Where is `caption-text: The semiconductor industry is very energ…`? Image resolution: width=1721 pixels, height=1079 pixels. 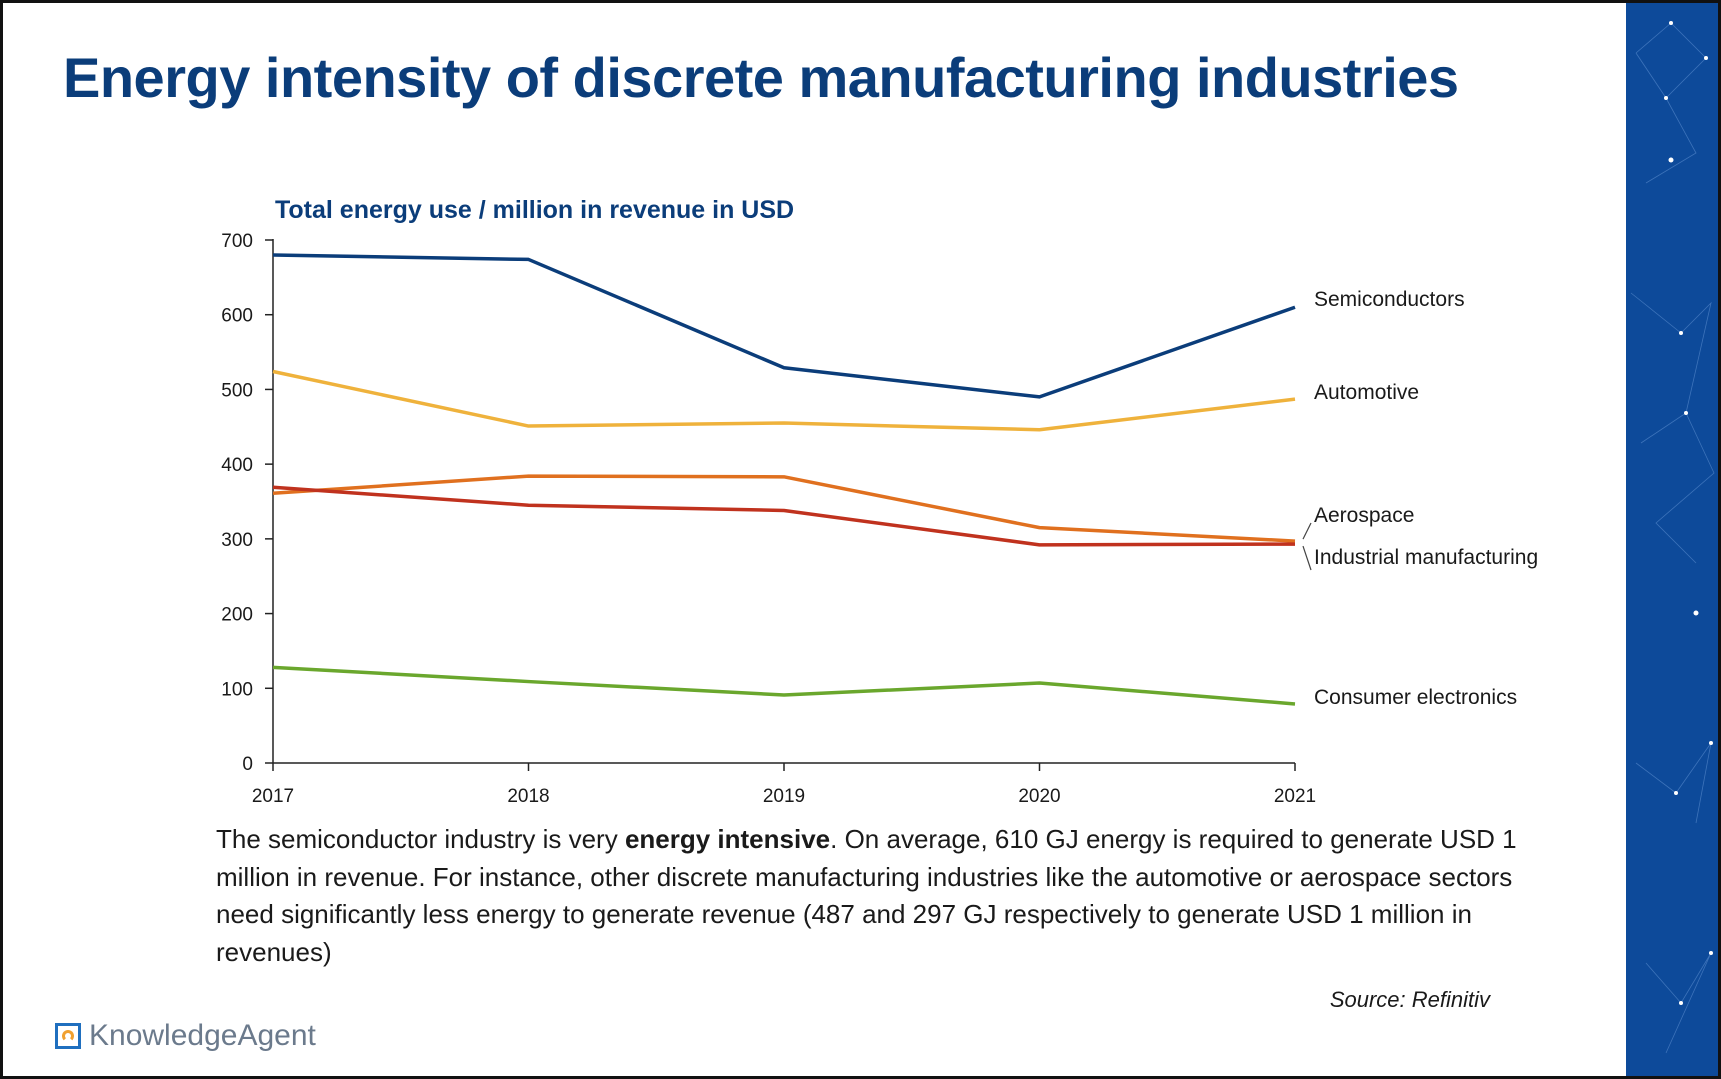
caption-text: The semiconductor industry is very energ… is located at coordinates (871, 896).